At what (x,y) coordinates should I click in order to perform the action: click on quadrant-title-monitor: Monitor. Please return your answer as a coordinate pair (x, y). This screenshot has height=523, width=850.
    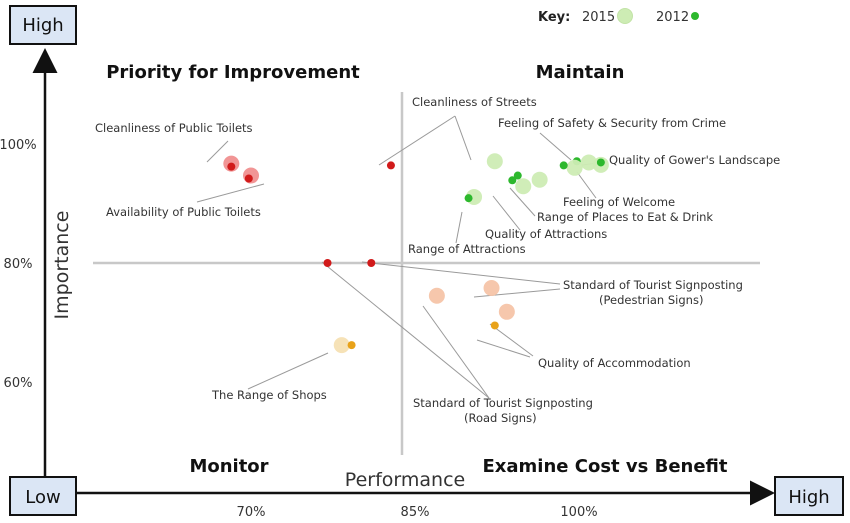
    Looking at the image, I should click on (228, 466).